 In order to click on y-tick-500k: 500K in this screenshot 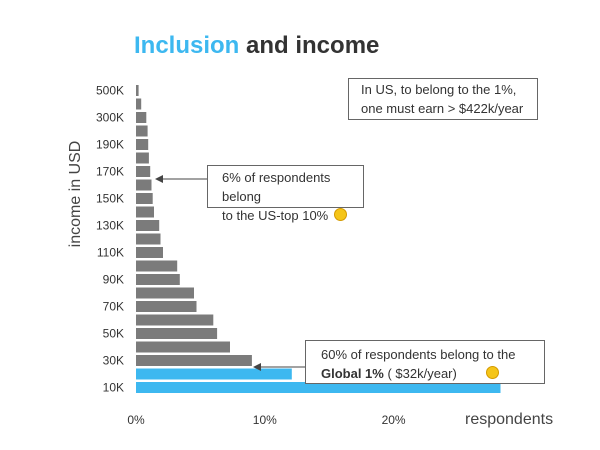, I will do `click(110, 91)`.